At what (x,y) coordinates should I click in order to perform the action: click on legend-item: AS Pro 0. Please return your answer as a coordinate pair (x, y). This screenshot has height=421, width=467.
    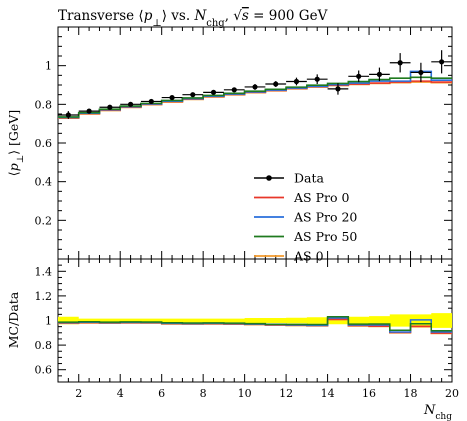
    Looking at the image, I should click on (301, 197).